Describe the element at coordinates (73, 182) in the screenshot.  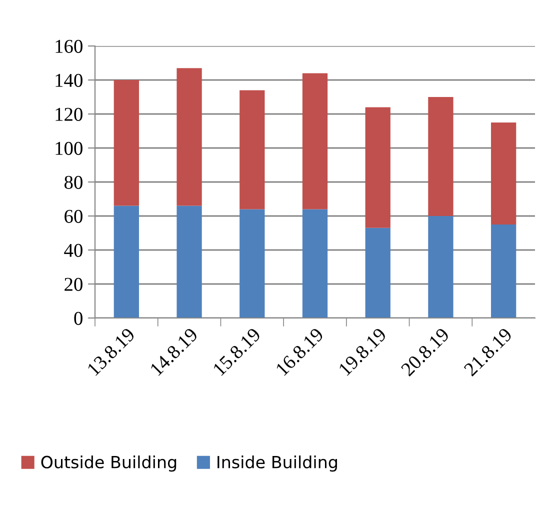
I see `y-tick-label: 80` at that location.